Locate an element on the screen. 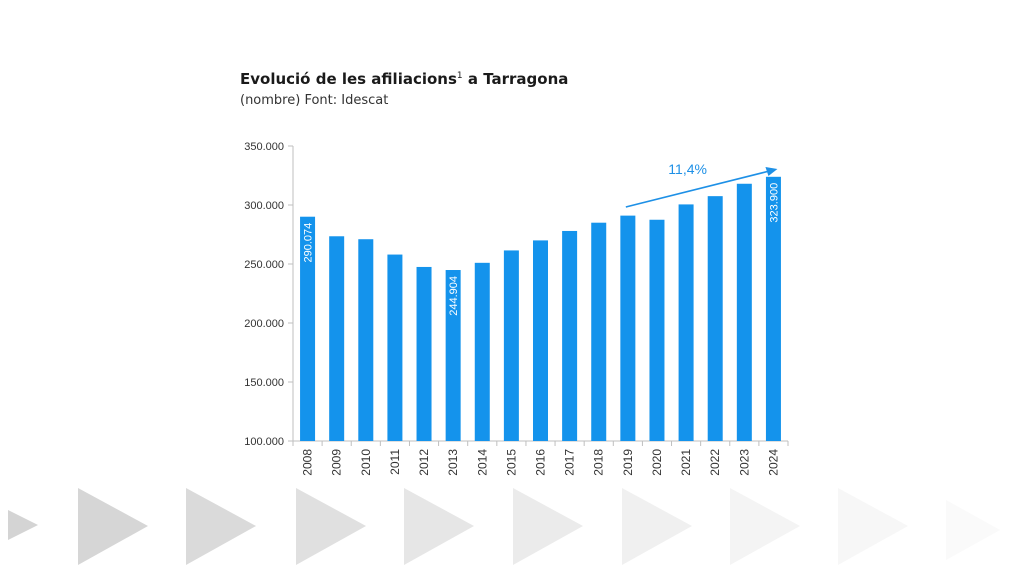  chart-title: Evolució de les afiliacions1 a Tarragona is located at coordinates (404, 79).